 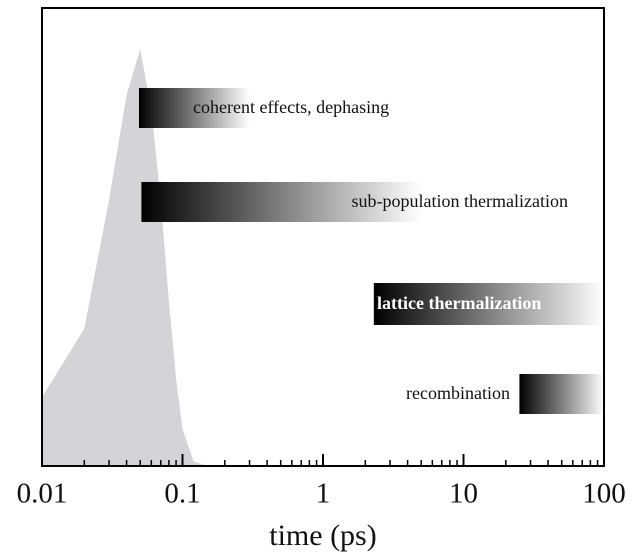 What do you see at coordinates (460, 201) in the screenshot?
I see `bar-label: sub-population thermalization` at bounding box center [460, 201].